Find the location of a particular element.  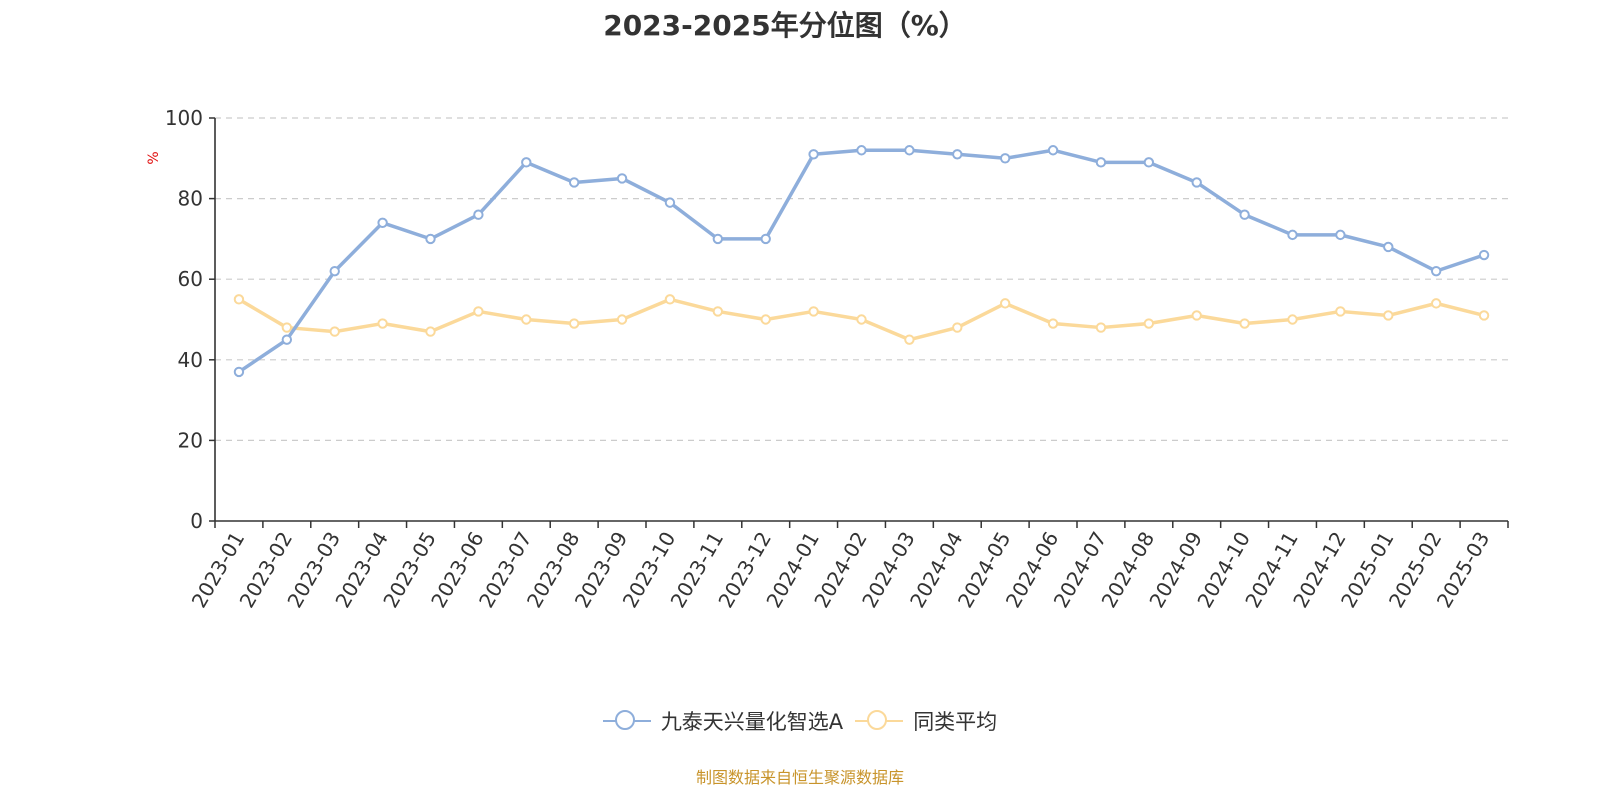

y-tick-label-40: 40 is located at coordinates (190, 360).